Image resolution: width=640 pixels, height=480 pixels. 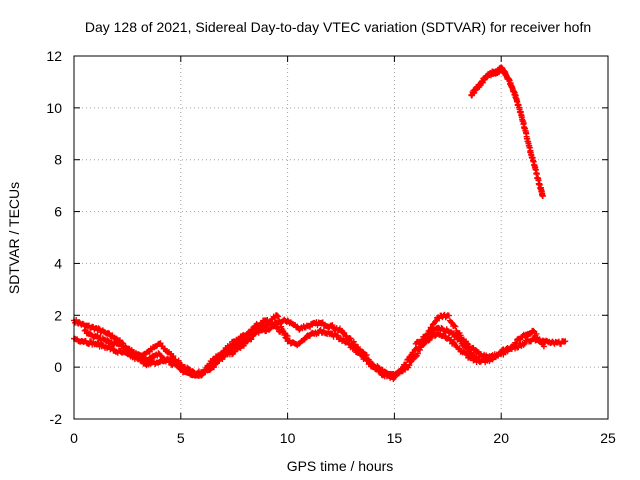 What do you see at coordinates (58, 367) in the screenshot?
I see `y-tick-label-1: 0` at bounding box center [58, 367].